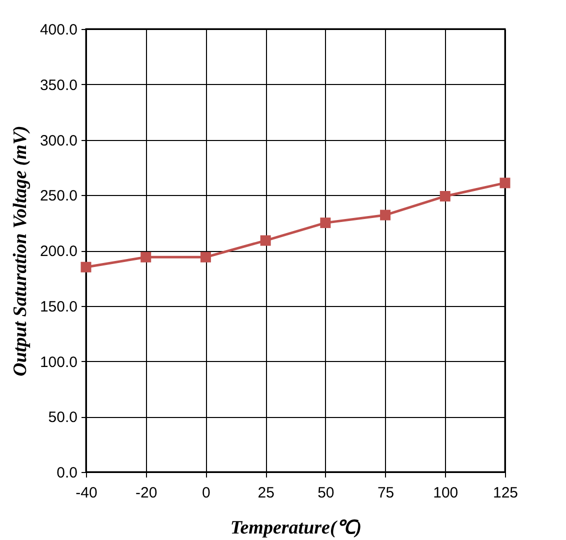 The width and height of the screenshot is (566, 540). I want to click on y-tick-label: 100.0, so click(59, 362).